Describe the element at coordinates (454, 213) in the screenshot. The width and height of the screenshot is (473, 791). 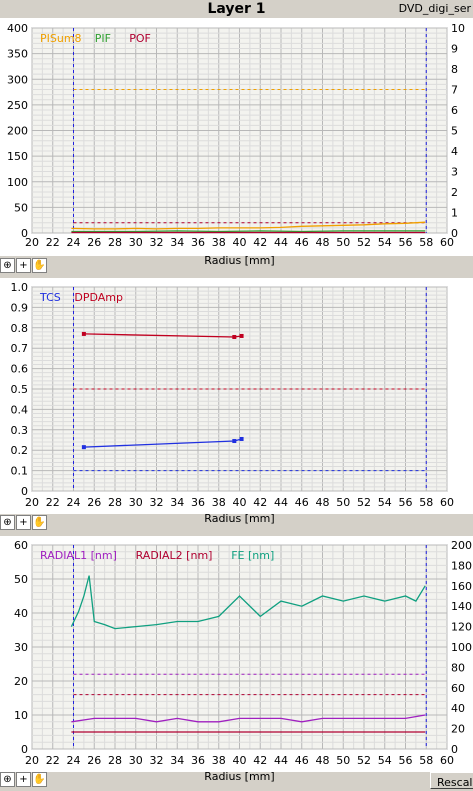
I see `y2-tick-label: 1` at that location.